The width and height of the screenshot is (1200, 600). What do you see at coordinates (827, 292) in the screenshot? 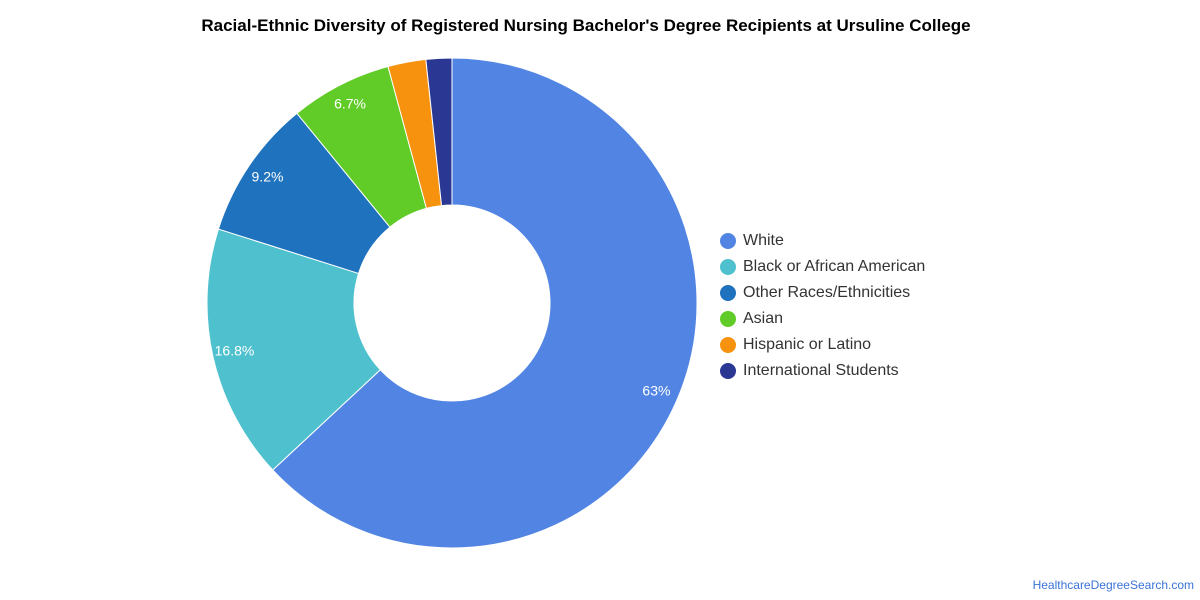
I see `legend-label: Other Races/Ethnicities` at bounding box center [827, 292].